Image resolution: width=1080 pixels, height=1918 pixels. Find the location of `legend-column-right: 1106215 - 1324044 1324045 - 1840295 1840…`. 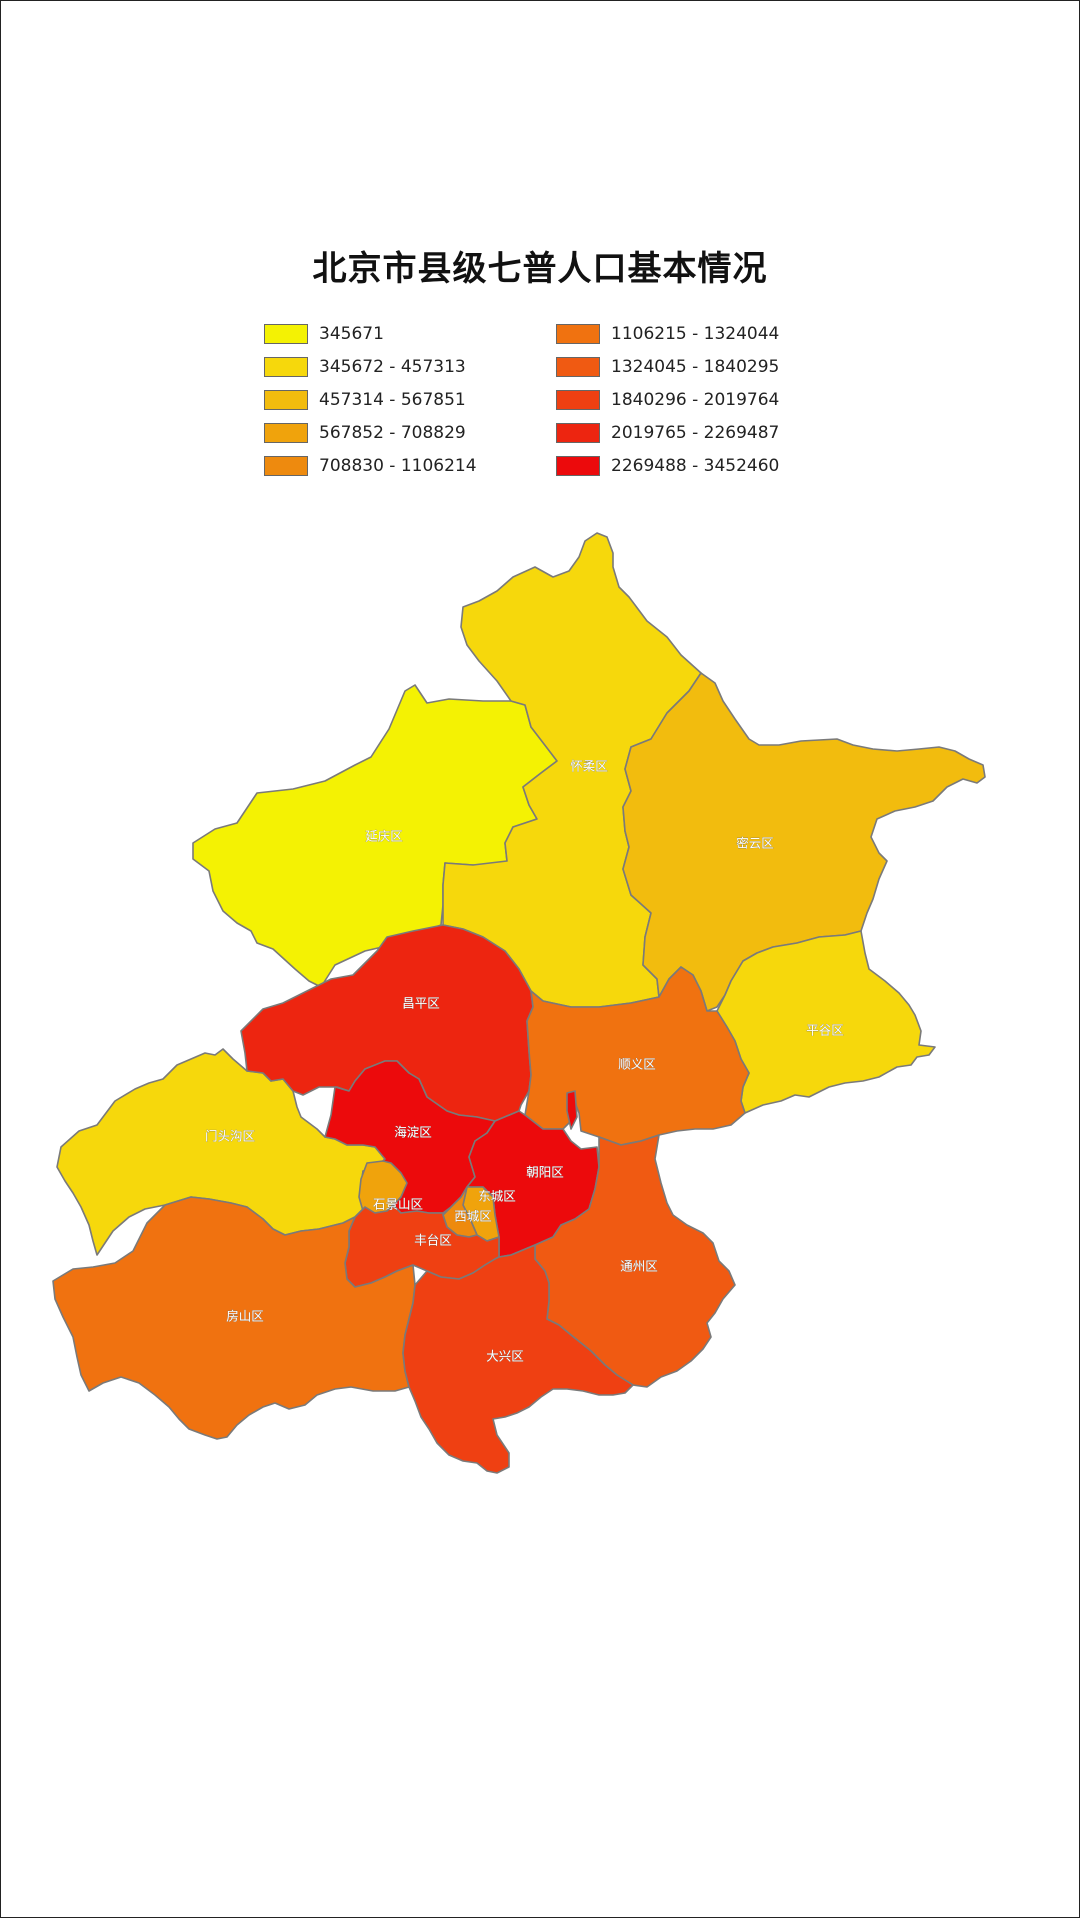

legend-column-right: 1106215 - 1324044 1324045 - 1840295 1840… is located at coordinates (696, 399).